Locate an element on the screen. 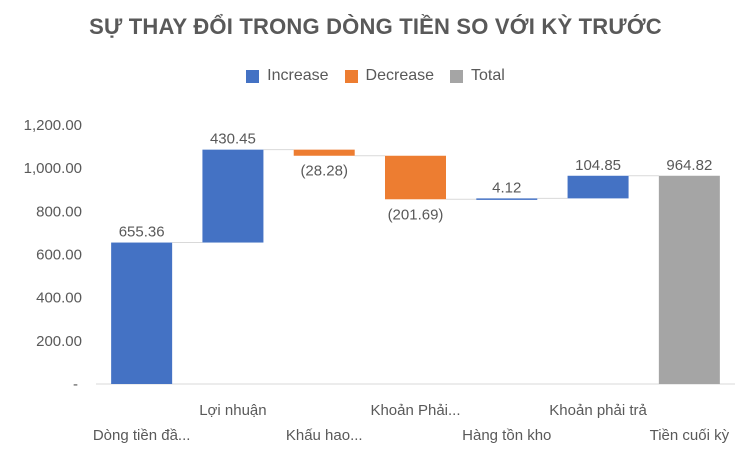  legend-label-decrease: Decrease is located at coordinates (400, 75).